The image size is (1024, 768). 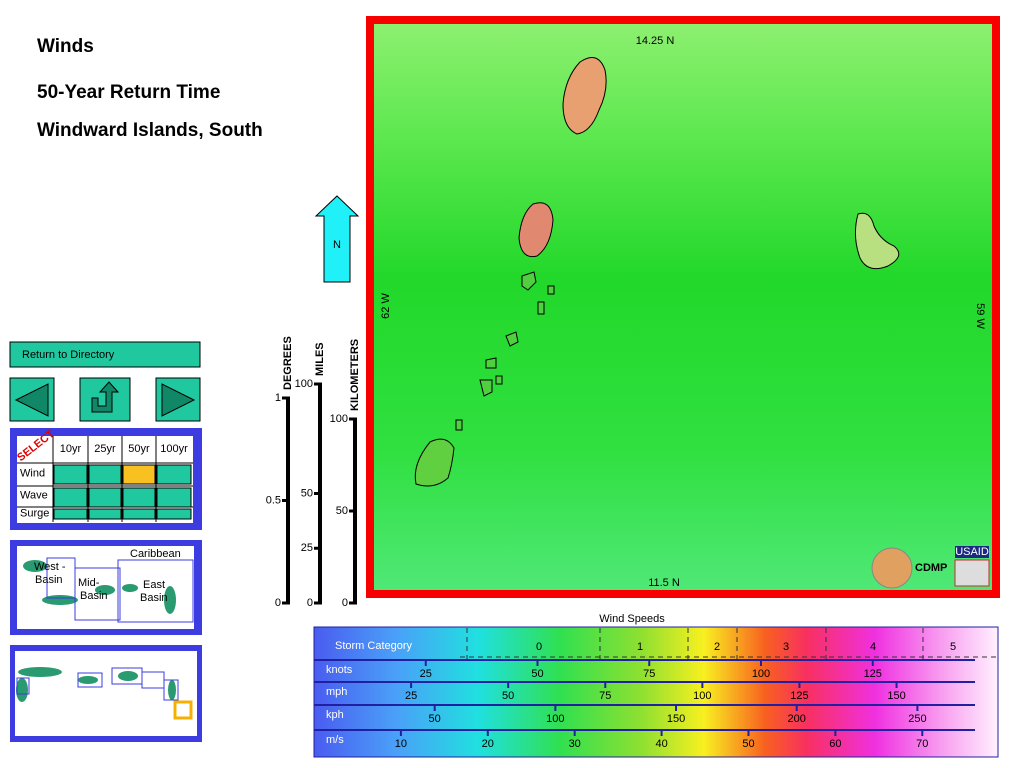 What do you see at coordinates (154, 585) in the screenshot?
I see `region-label: East` at bounding box center [154, 585].